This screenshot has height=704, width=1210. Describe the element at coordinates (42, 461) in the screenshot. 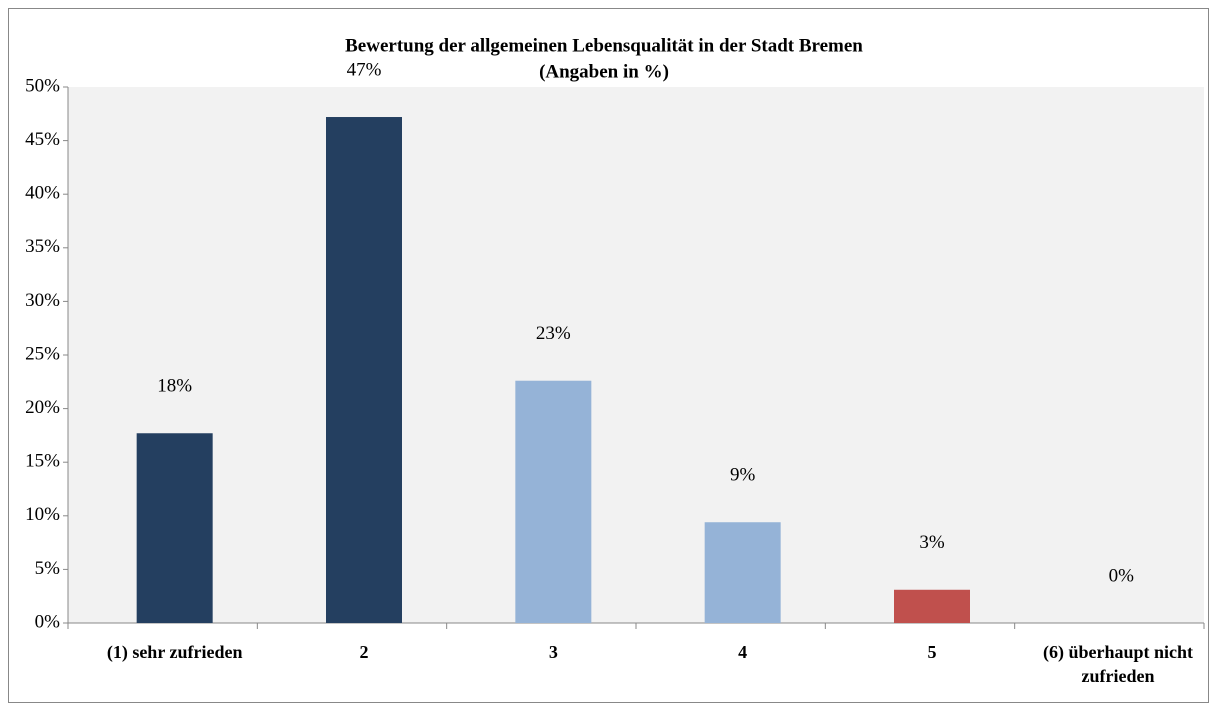

I see `y-tick-label: 15%` at that location.